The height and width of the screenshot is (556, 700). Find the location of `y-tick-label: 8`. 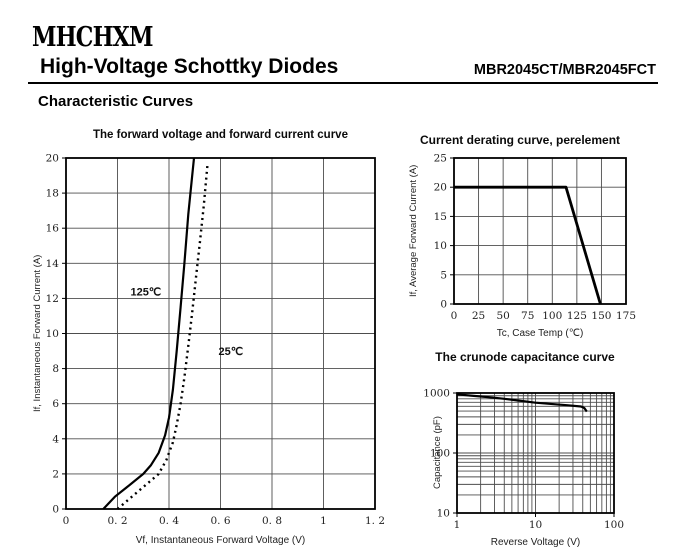

y-tick-label: 8 is located at coordinates (55, 369).